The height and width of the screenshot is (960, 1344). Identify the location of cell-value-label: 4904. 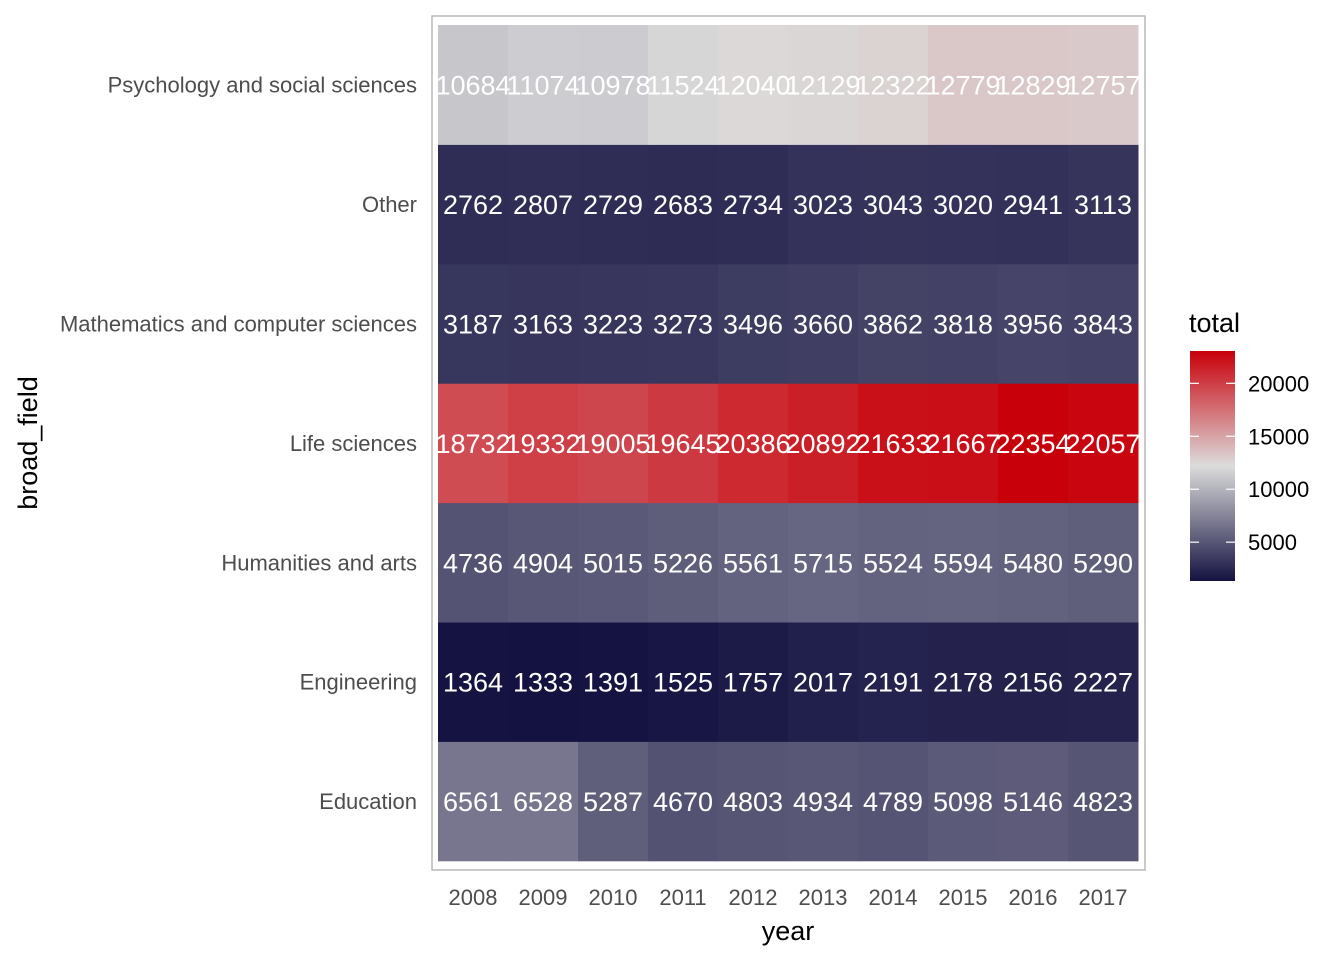
(543, 563).